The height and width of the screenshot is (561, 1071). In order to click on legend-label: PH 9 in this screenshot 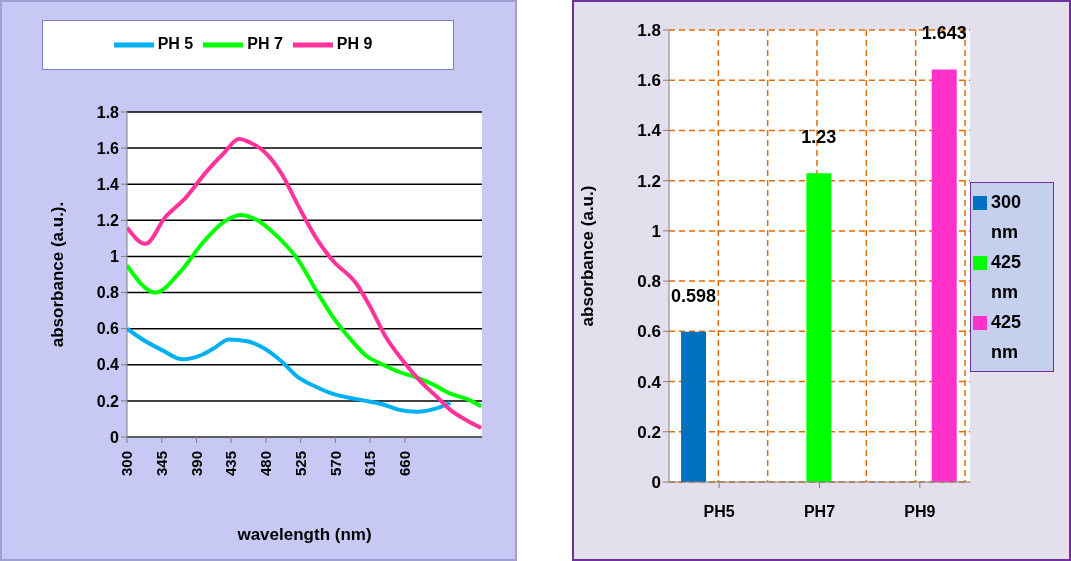, I will do `click(354, 44)`.